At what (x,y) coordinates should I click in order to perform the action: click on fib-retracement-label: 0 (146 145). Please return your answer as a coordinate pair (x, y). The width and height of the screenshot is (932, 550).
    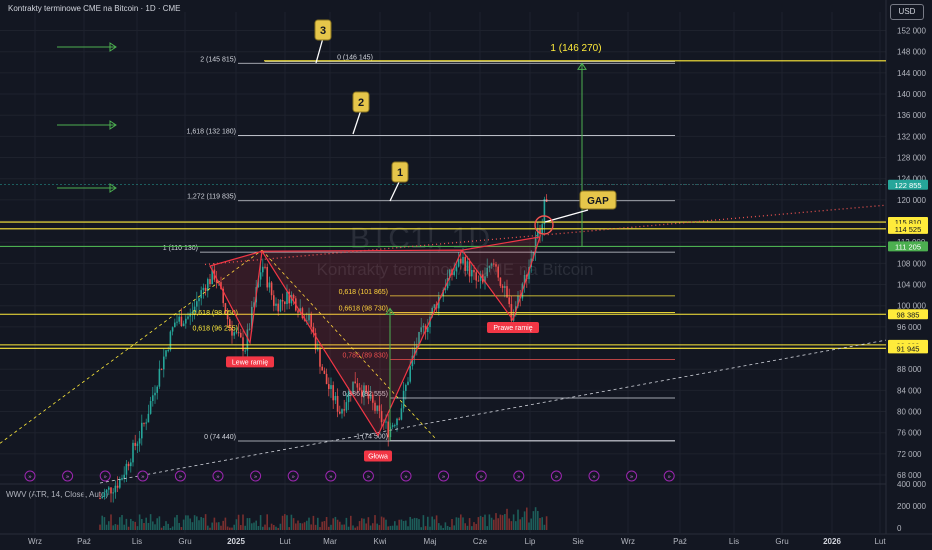
    Looking at the image, I should click on (355, 58).